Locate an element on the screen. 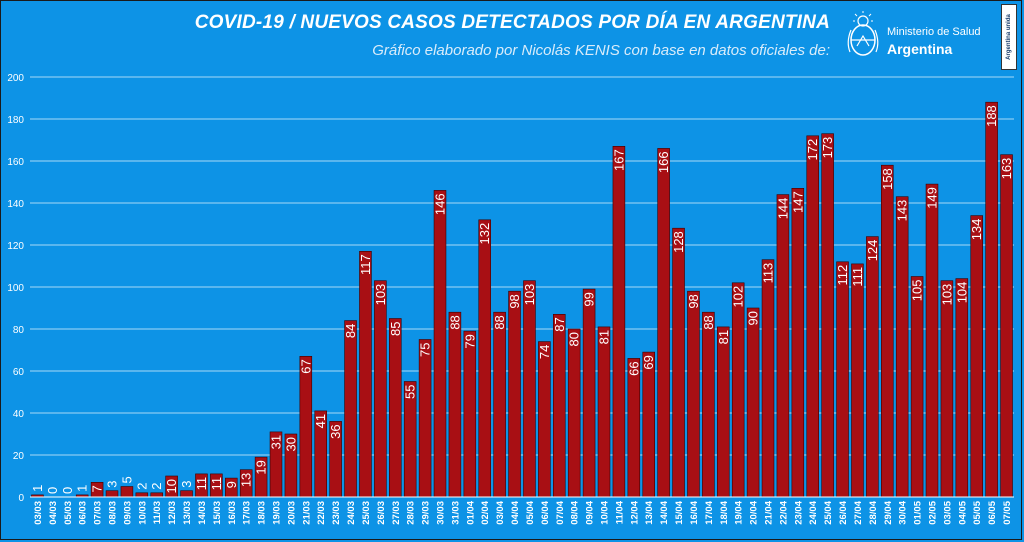 The width and height of the screenshot is (1024, 542). bar-value-label: 87 is located at coordinates (559, 324).